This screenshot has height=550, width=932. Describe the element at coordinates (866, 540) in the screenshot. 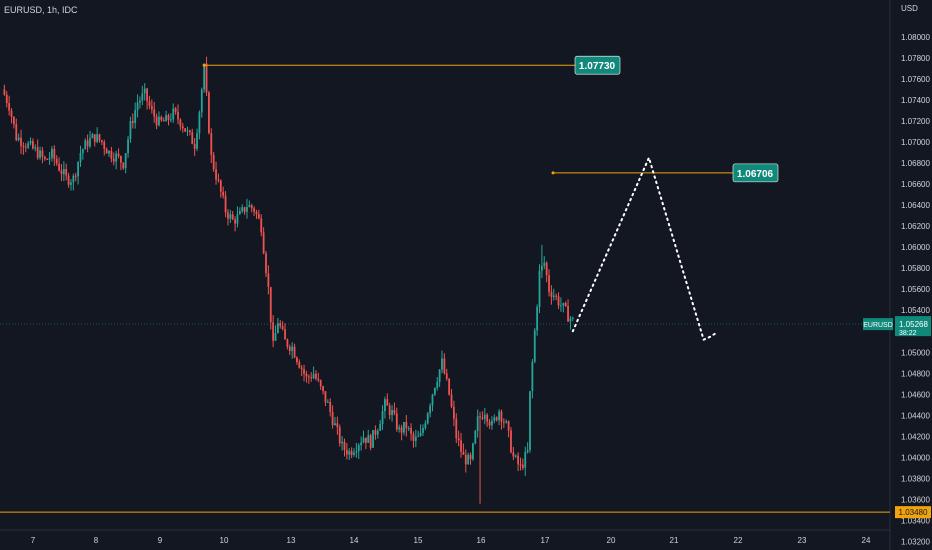

I see `time-axis-tick: 24` at that location.